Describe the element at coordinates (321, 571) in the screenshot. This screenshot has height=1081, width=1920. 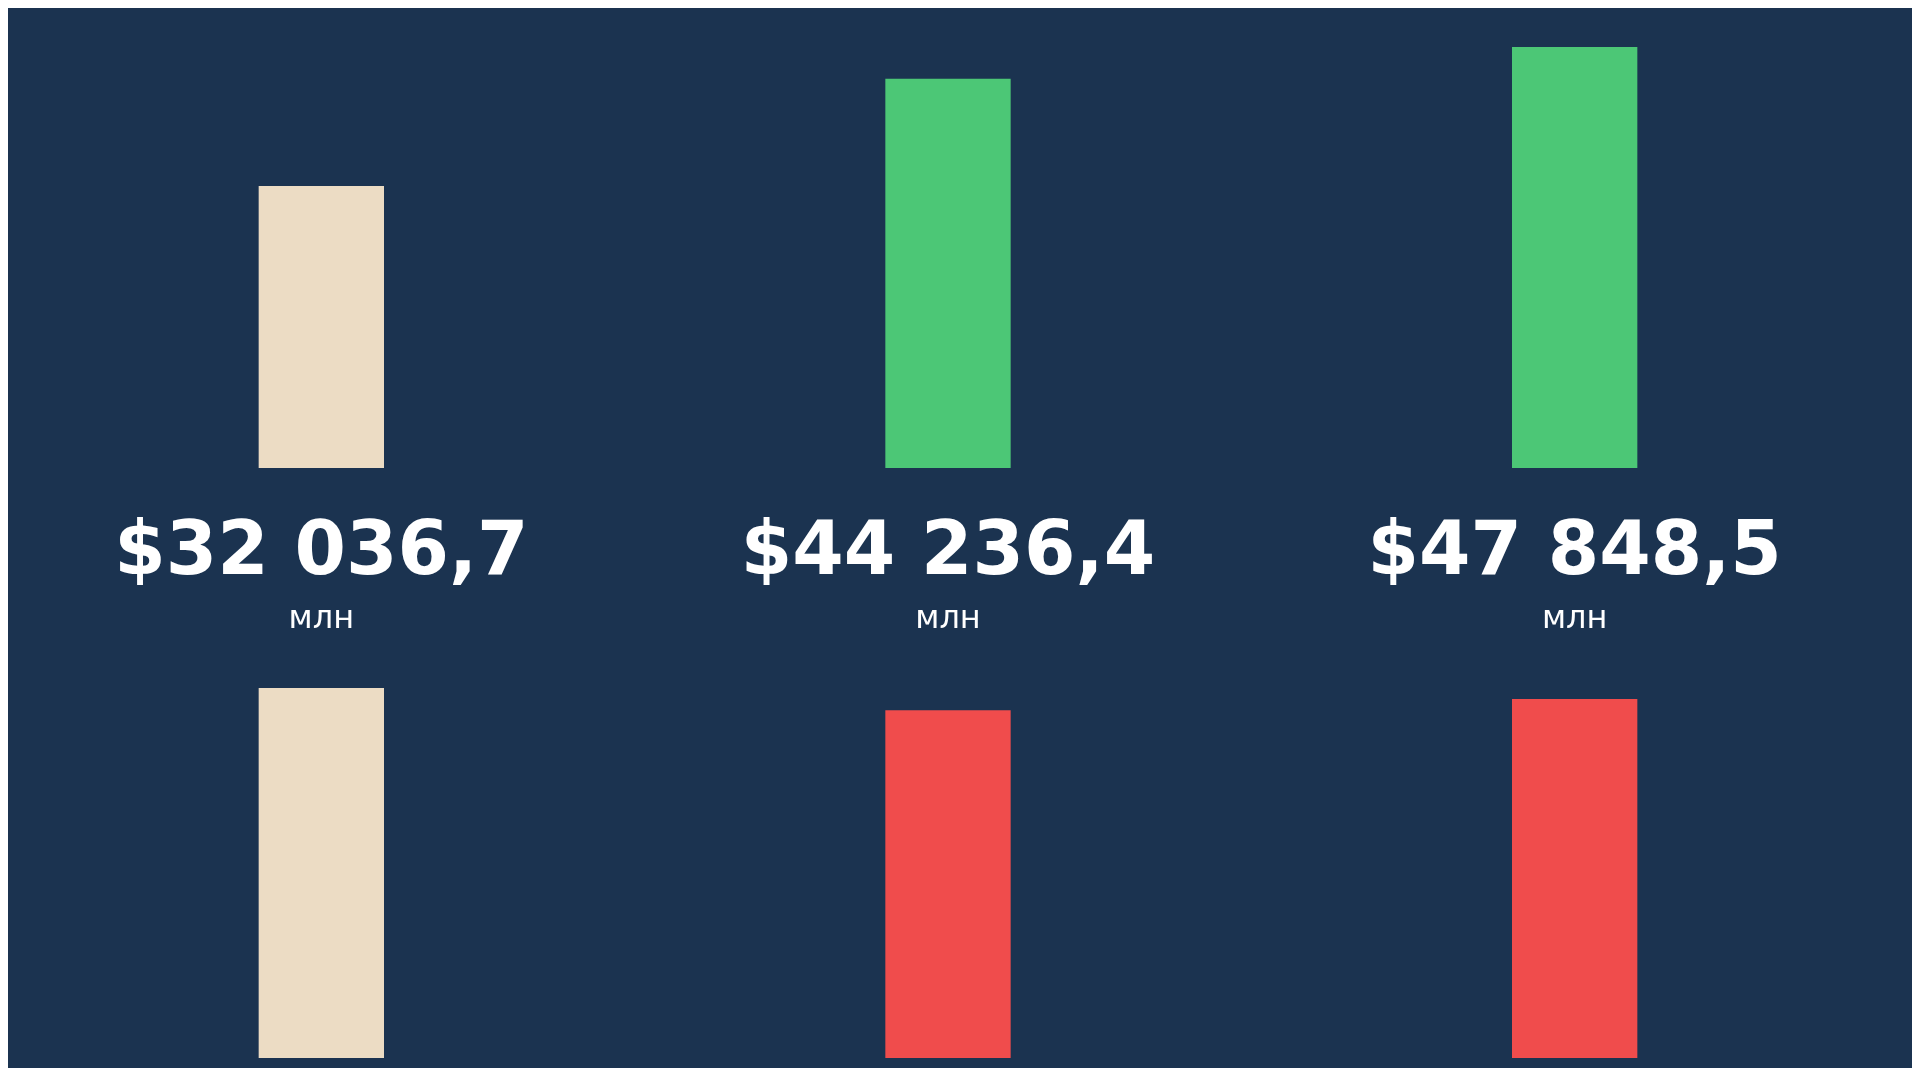
I see `data-label: $32 036,7 млн` at that location.